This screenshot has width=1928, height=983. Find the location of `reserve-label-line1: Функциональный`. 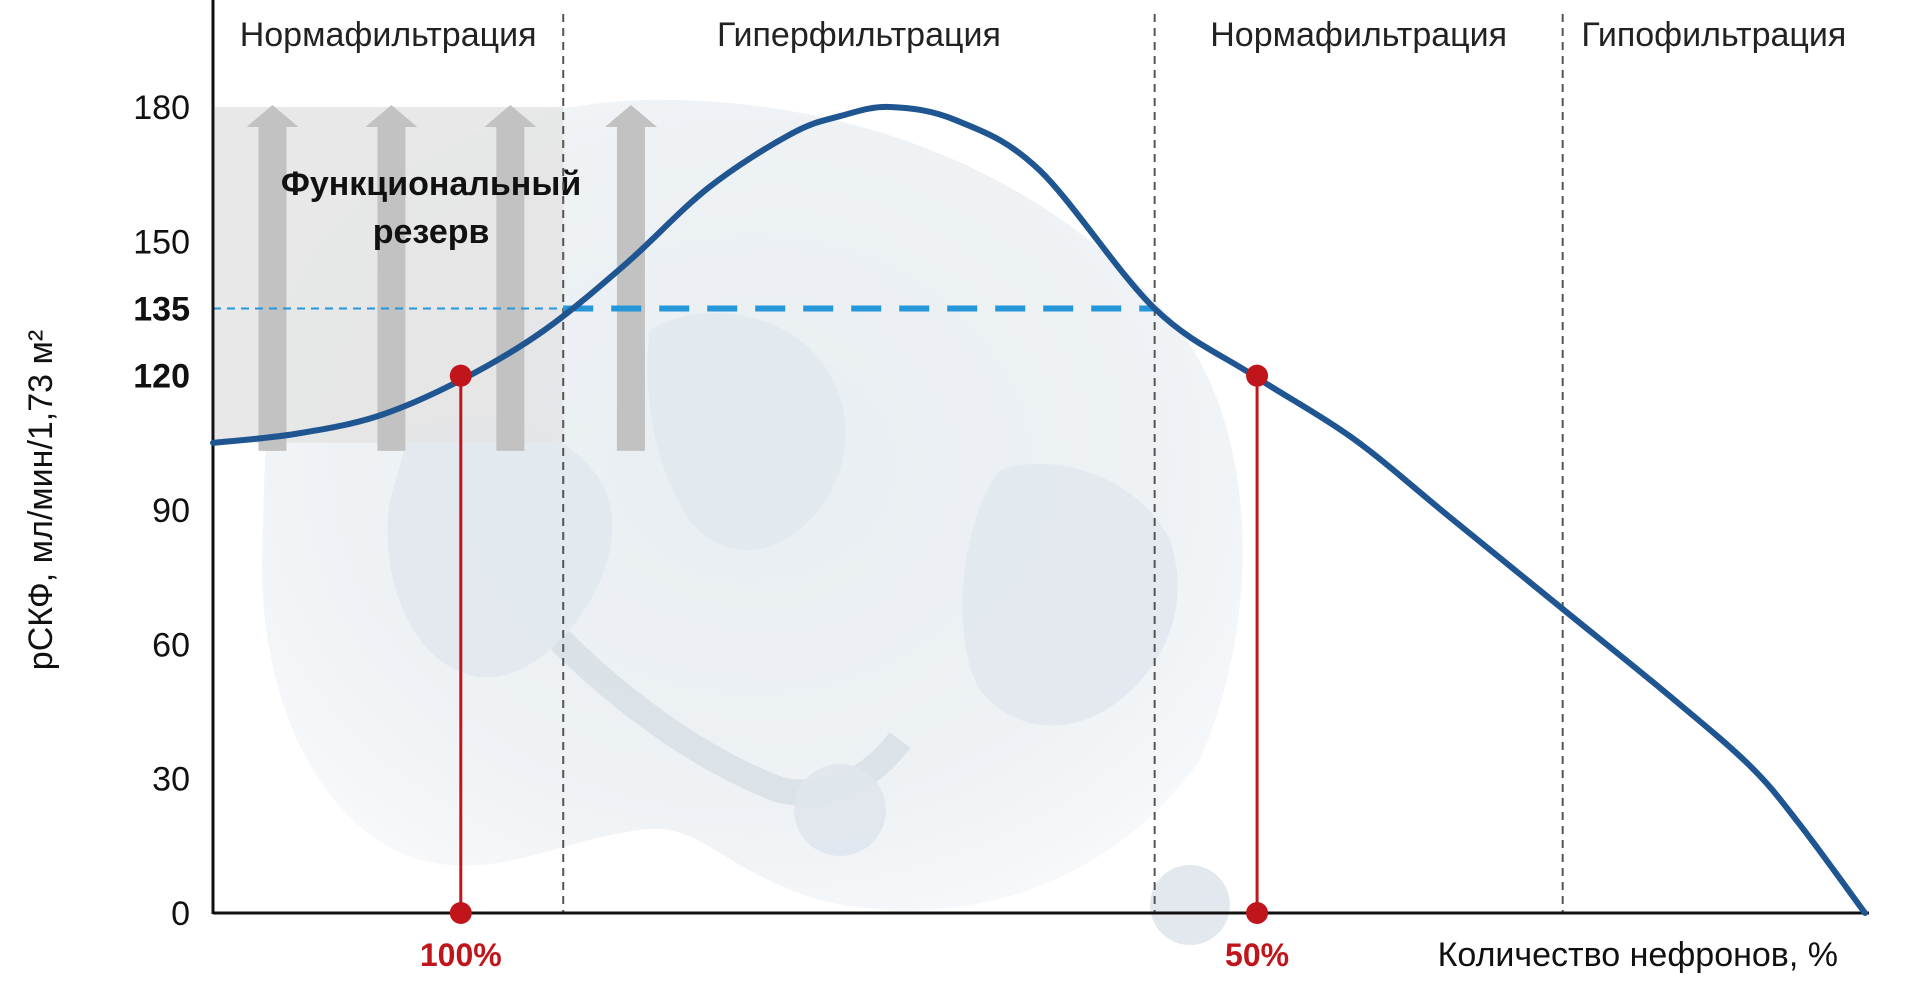

reserve-label-line1: Функциональный is located at coordinates (431, 184).